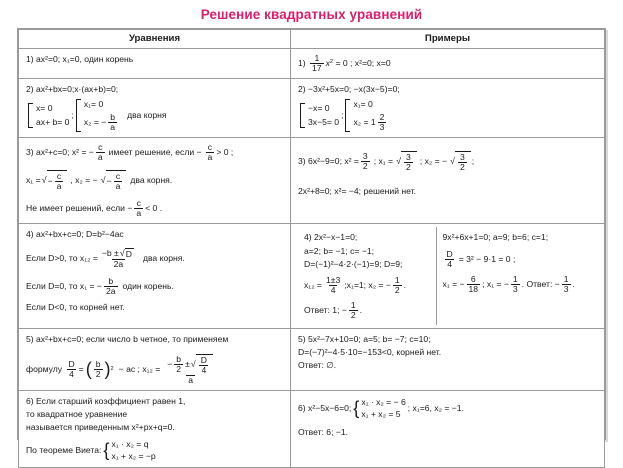 The height and width of the screenshot is (468, 623). I want to click on row-2-fraction-denominator: a, so click(113, 127).